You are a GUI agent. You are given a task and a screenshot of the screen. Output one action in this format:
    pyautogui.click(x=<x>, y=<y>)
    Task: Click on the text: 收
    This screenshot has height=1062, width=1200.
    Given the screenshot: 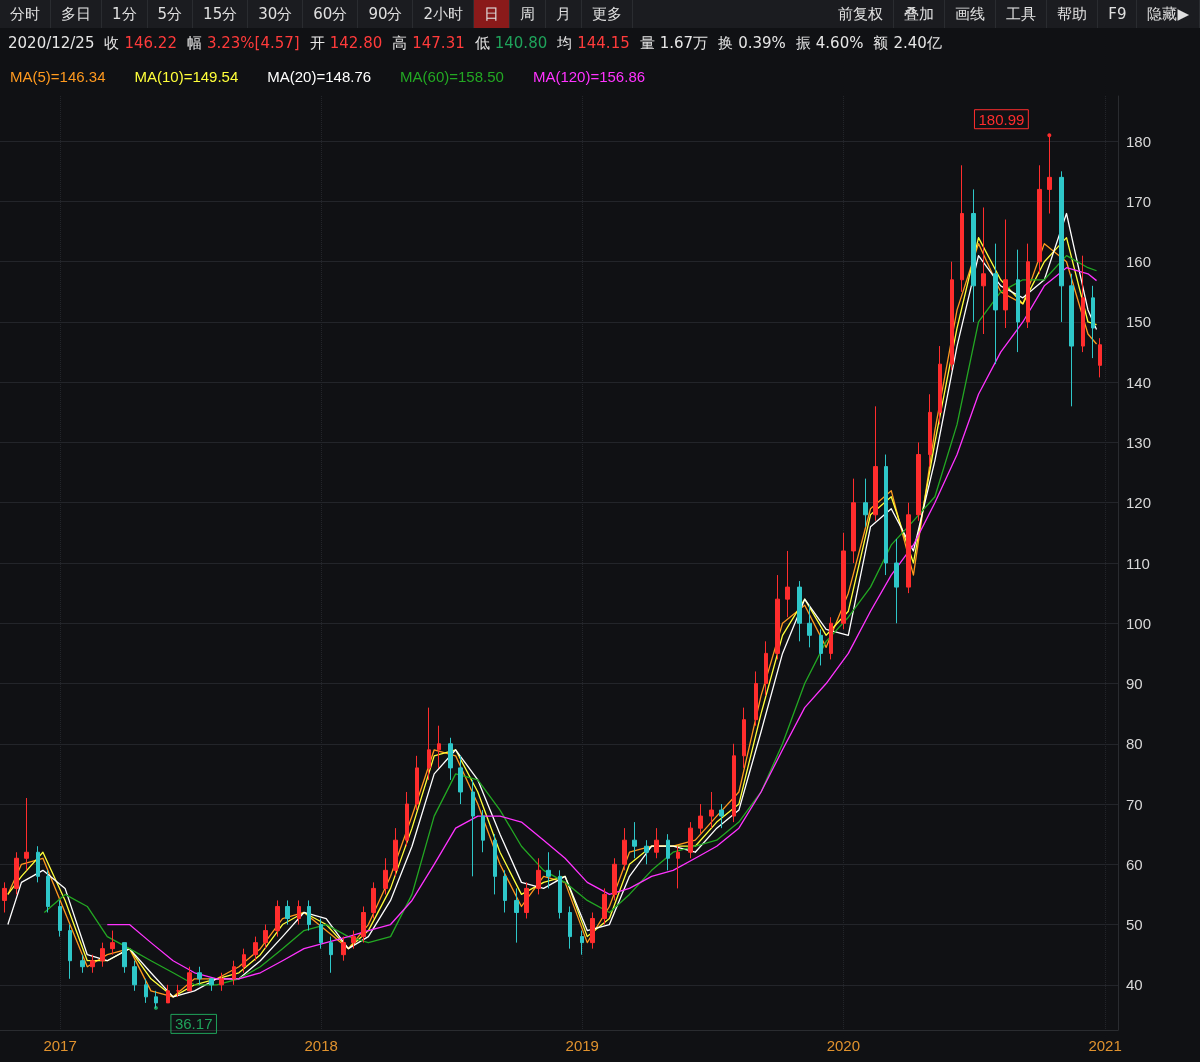 What is the action you would take?
    pyautogui.click(x=112, y=43)
    